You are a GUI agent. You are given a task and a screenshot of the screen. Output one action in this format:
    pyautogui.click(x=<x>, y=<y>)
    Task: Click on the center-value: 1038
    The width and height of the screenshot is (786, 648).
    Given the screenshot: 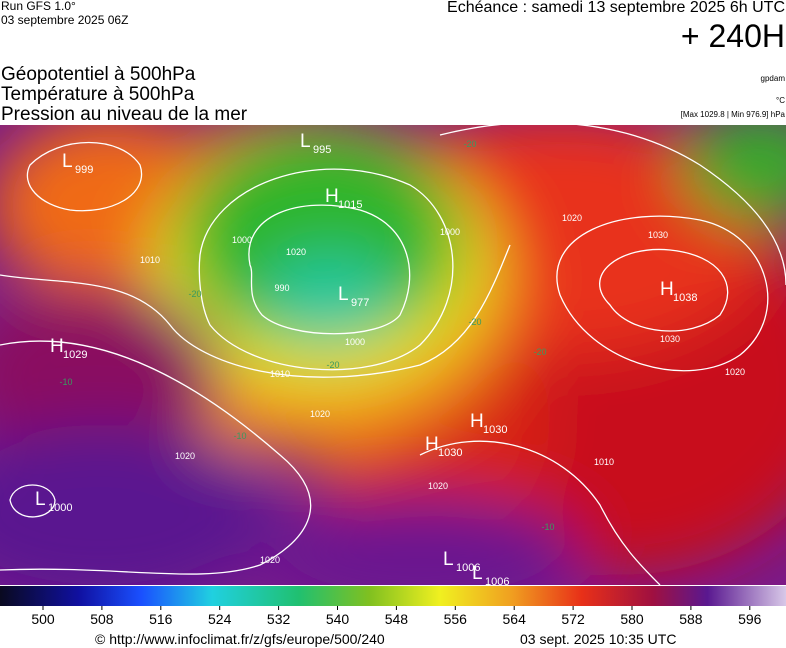 What is the action you would take?
    pyautogui.click(x=685, y=298)
    